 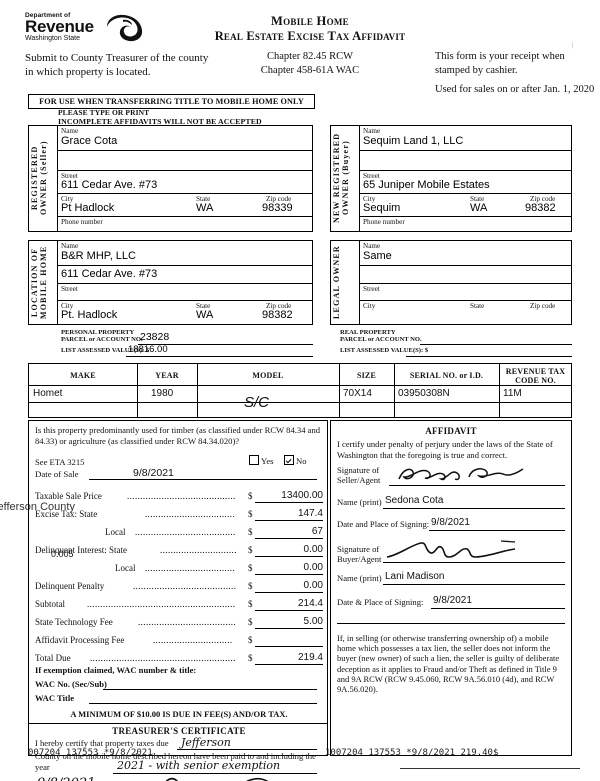 I want to click on affidavit-title: AFFIDAVIT, so click(x=451, y=431).